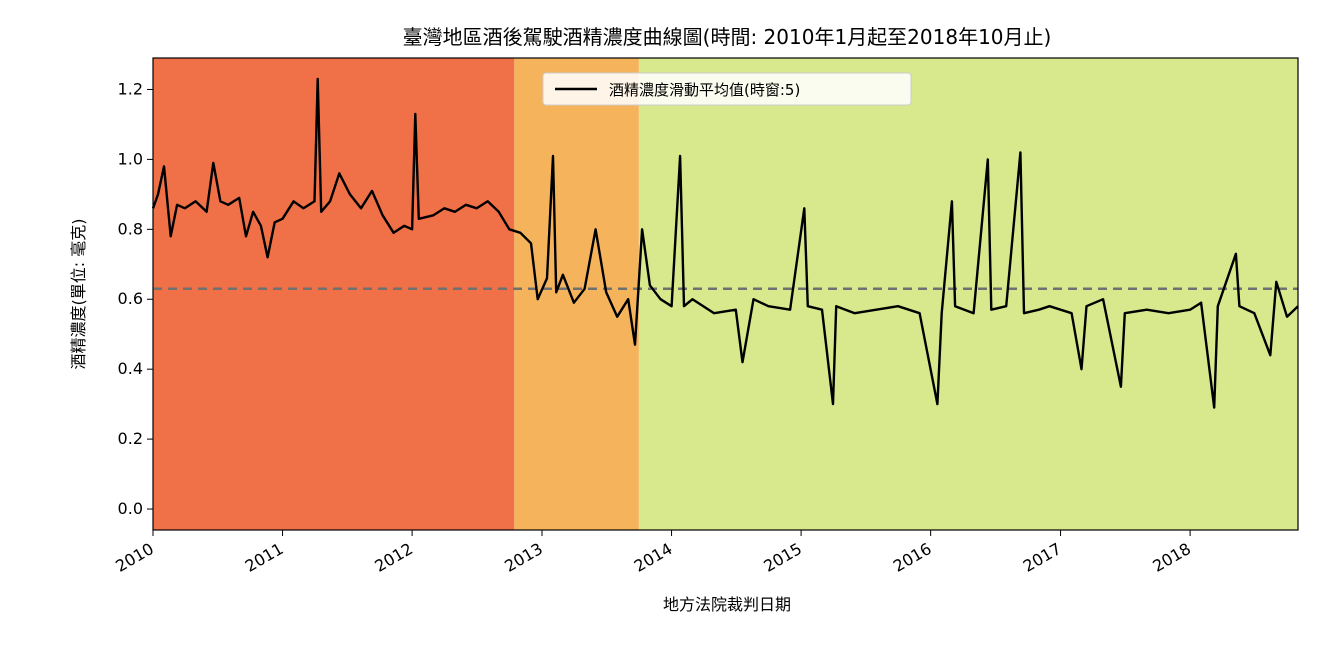 Image resolution: width=1342 pixels, height=650 pixels. What do you see at coordinates (727, 604) in the screenshot?
I see `x-axis-title: 地方法院裁判日期` at bounding box center [727, 604].